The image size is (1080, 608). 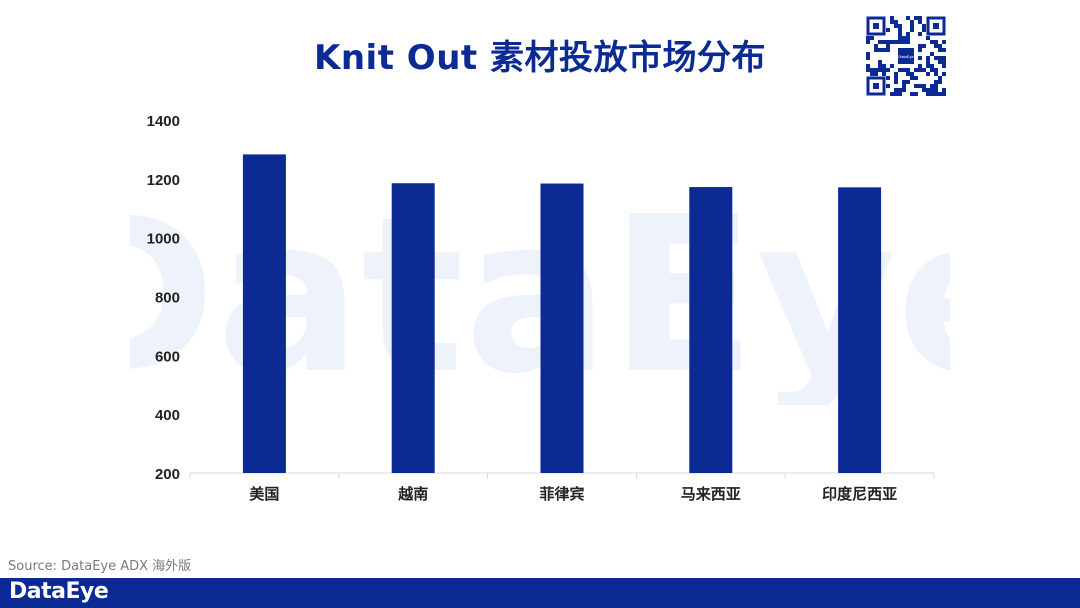 What do you see at coordinates (264, 494) in the screenshot?
I see `x-tick-label: 美国` at bounding box center [264, 494].